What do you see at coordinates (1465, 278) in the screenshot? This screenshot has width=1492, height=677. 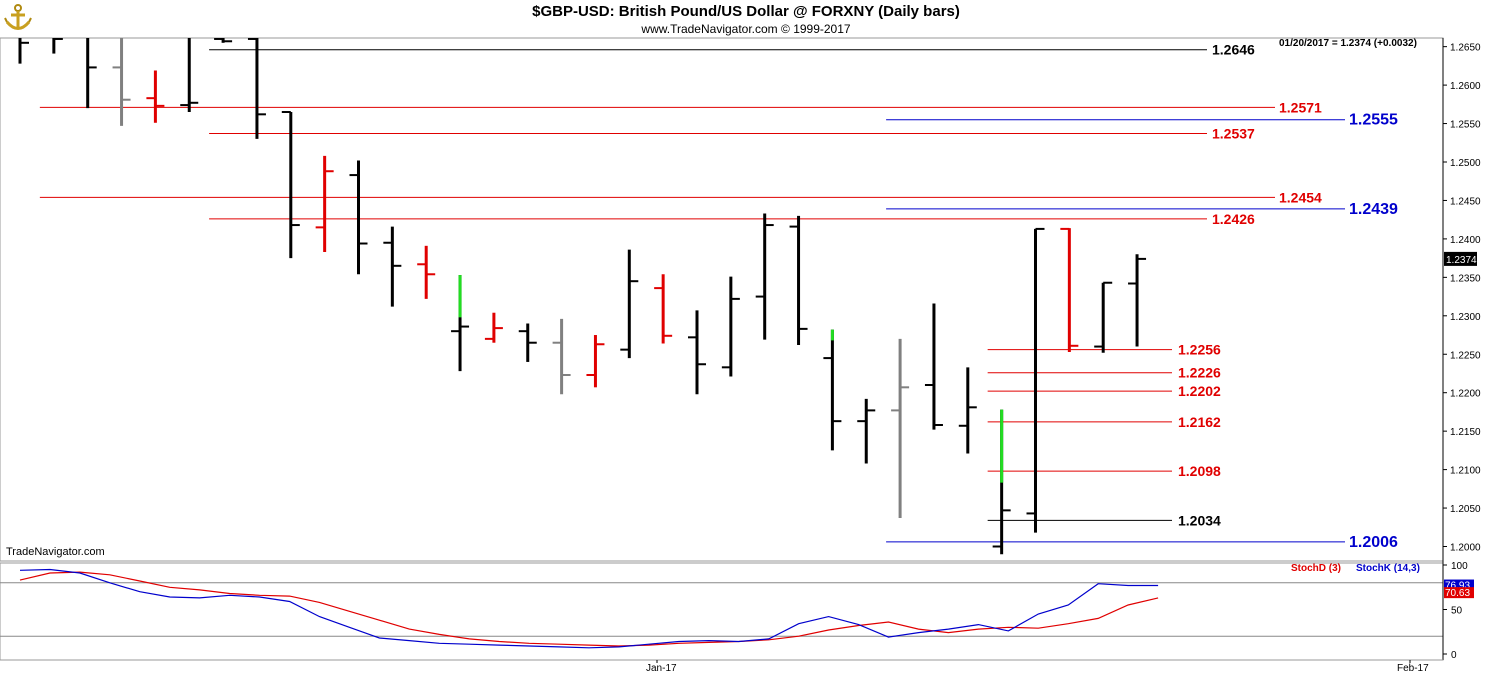 I see `price-tick-label: 1.2350` at bounding box center [1465, 278].